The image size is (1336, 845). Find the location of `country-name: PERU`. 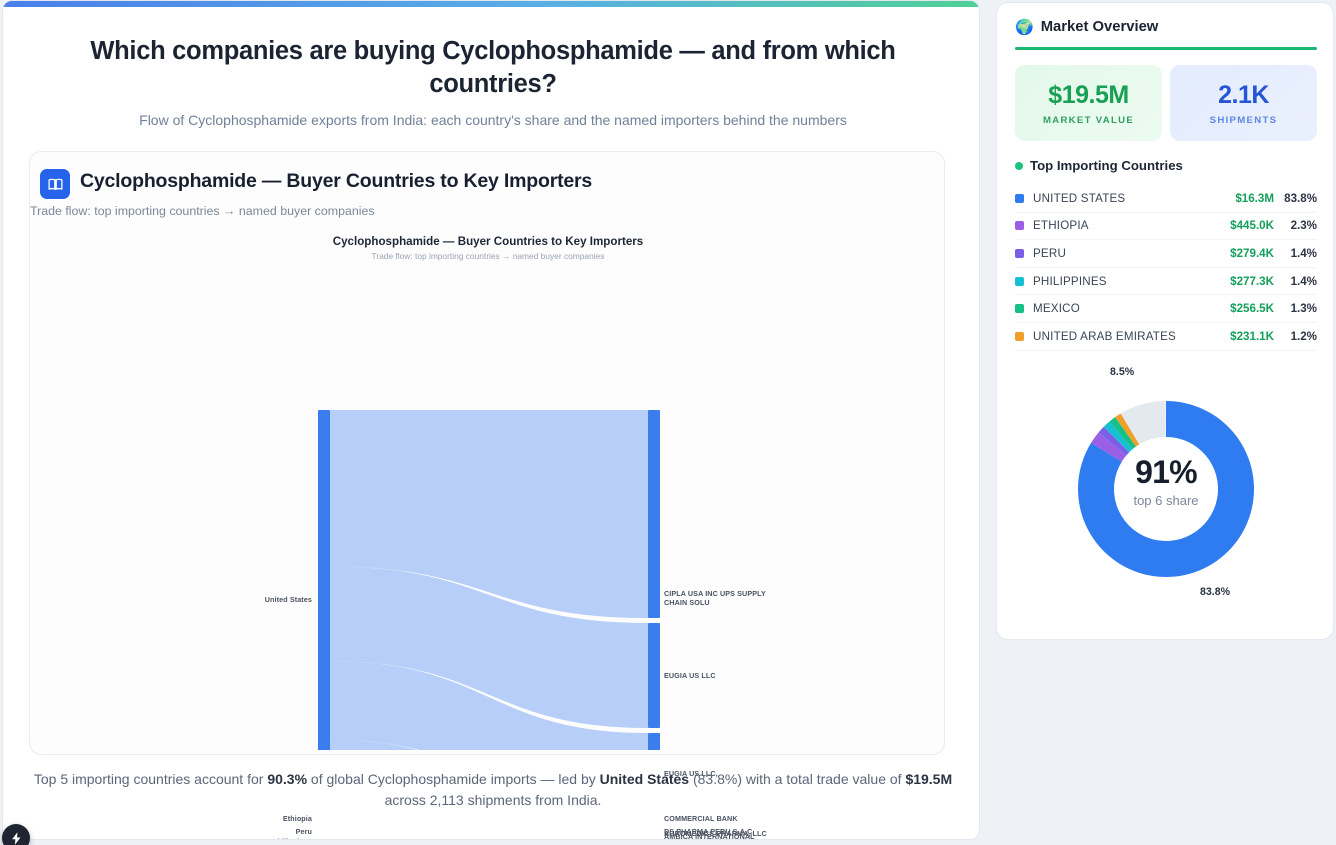

country-name: PERU is located at coordinates (1050, 253).